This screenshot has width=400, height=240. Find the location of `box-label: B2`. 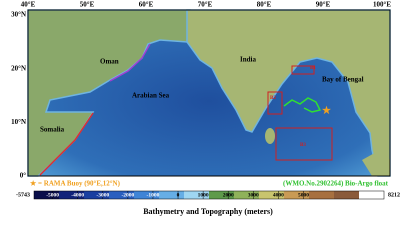

box-label: B2 is located at coordinates (273, 98).